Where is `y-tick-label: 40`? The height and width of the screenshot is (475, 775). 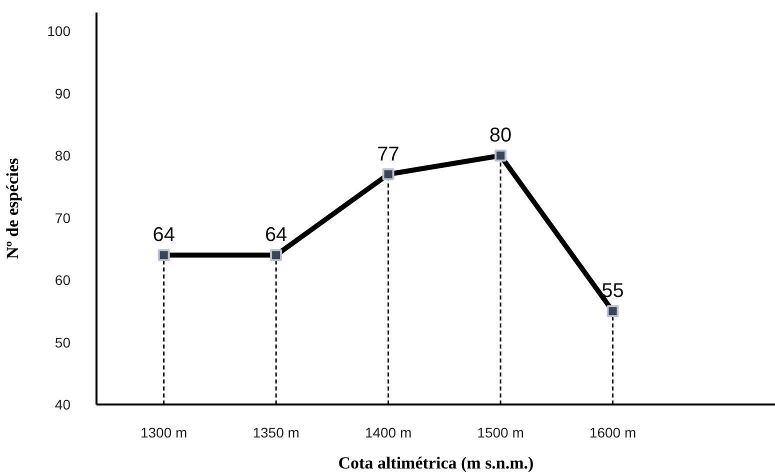
y-tick-label: 40 is located at coordinates (62, 404).